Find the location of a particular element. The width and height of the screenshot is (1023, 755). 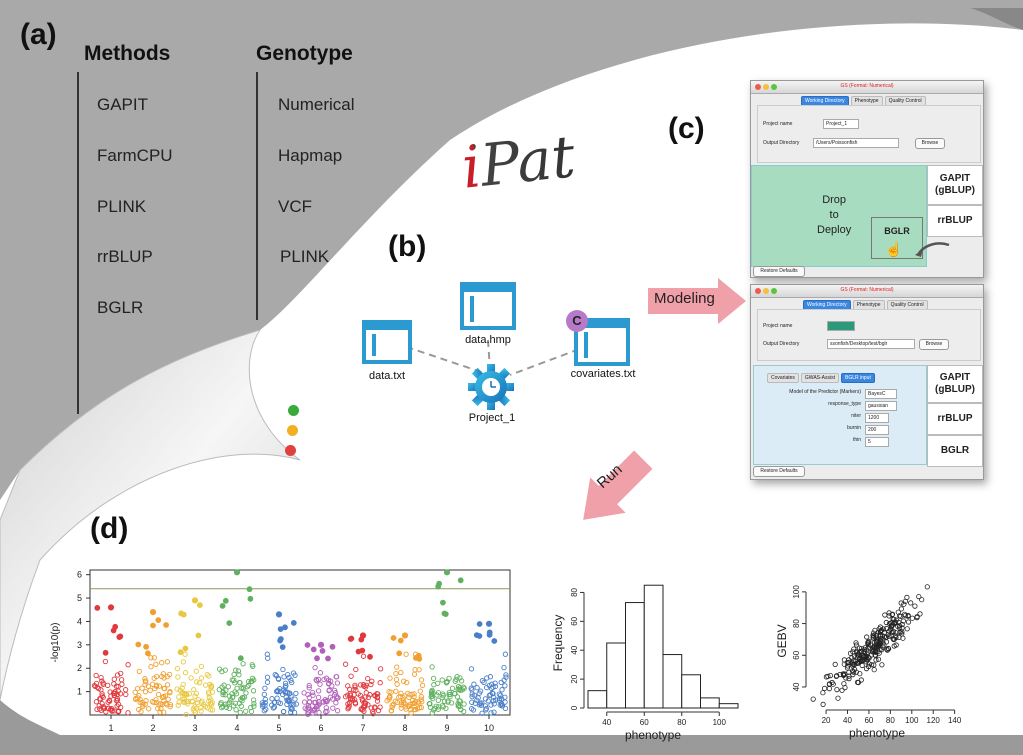

subtab-gwas-assist: GWAS-Assist is located at coordinates (819, 378).